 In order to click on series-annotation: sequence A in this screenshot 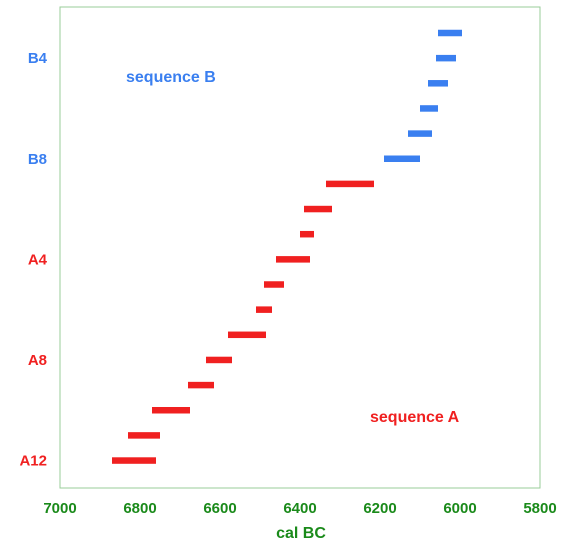, I will do `click(415, 417)`.